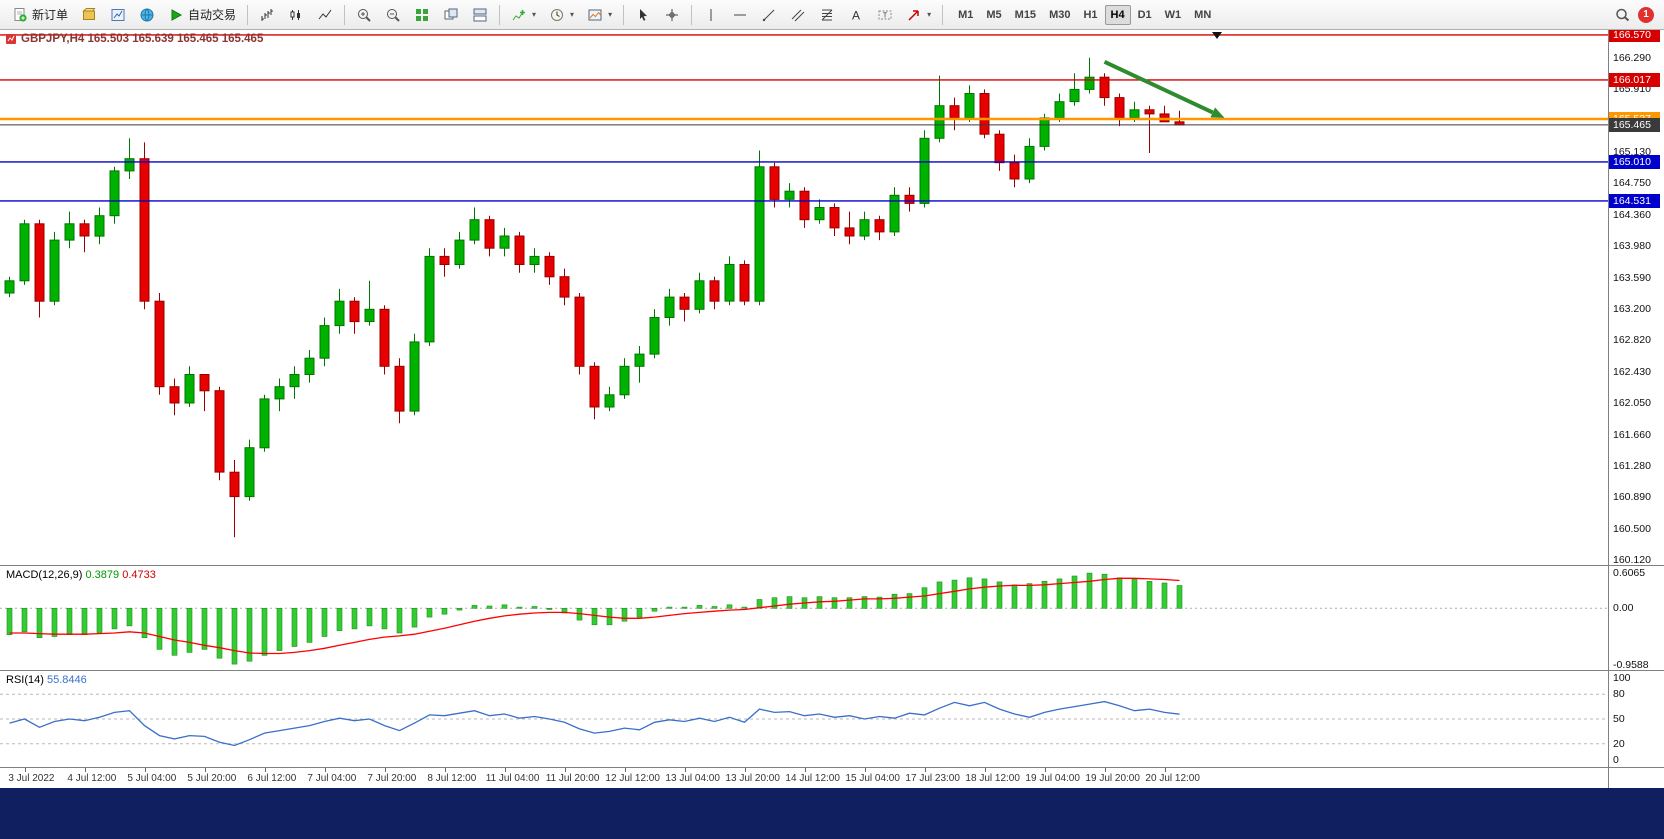 Image resolution: width=1664 pixels, height=839 pixels. I want to click on trendline-icon, so click(768, 15).